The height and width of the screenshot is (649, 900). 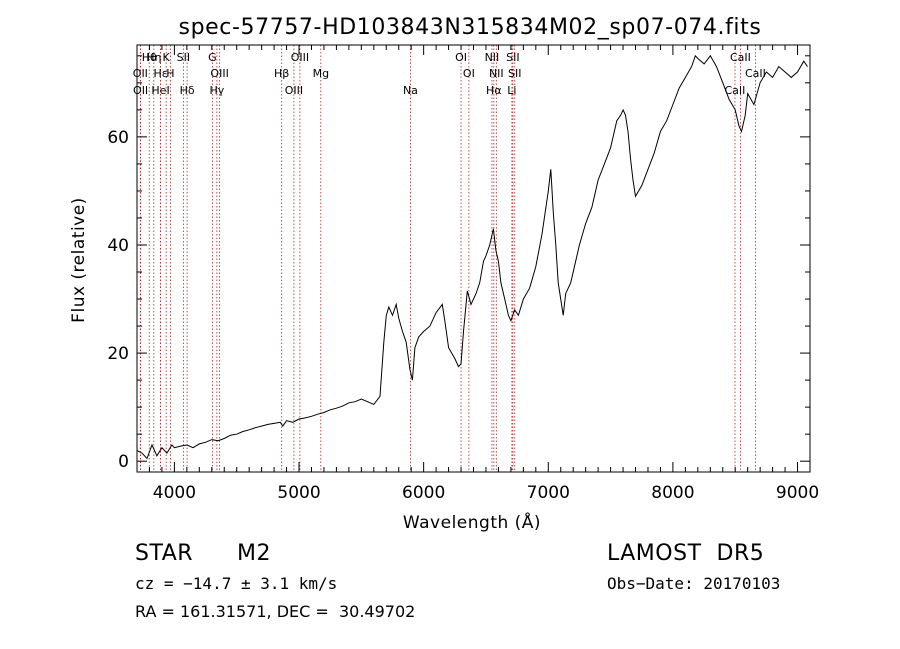 I want to click on x-tick-label: 9000, so click(x=797, y=493).